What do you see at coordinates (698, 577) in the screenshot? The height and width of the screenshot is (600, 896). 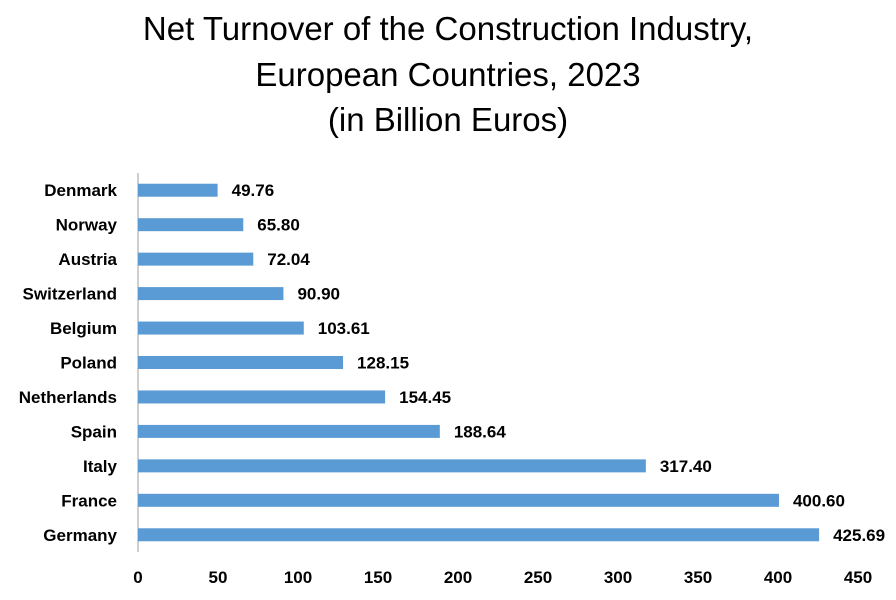 I see `x-tick-label: 350` at bounding box center [698, 577].